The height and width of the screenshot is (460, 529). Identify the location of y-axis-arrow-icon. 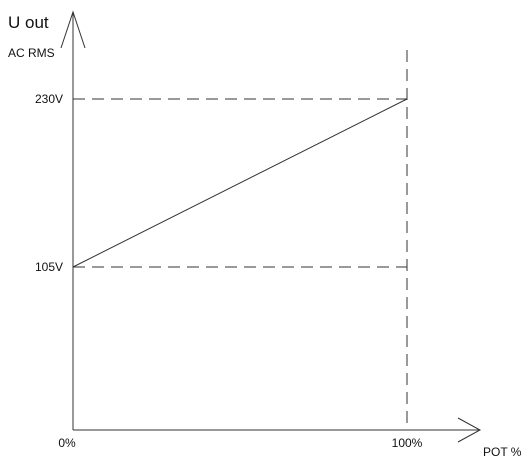
(73, 29).